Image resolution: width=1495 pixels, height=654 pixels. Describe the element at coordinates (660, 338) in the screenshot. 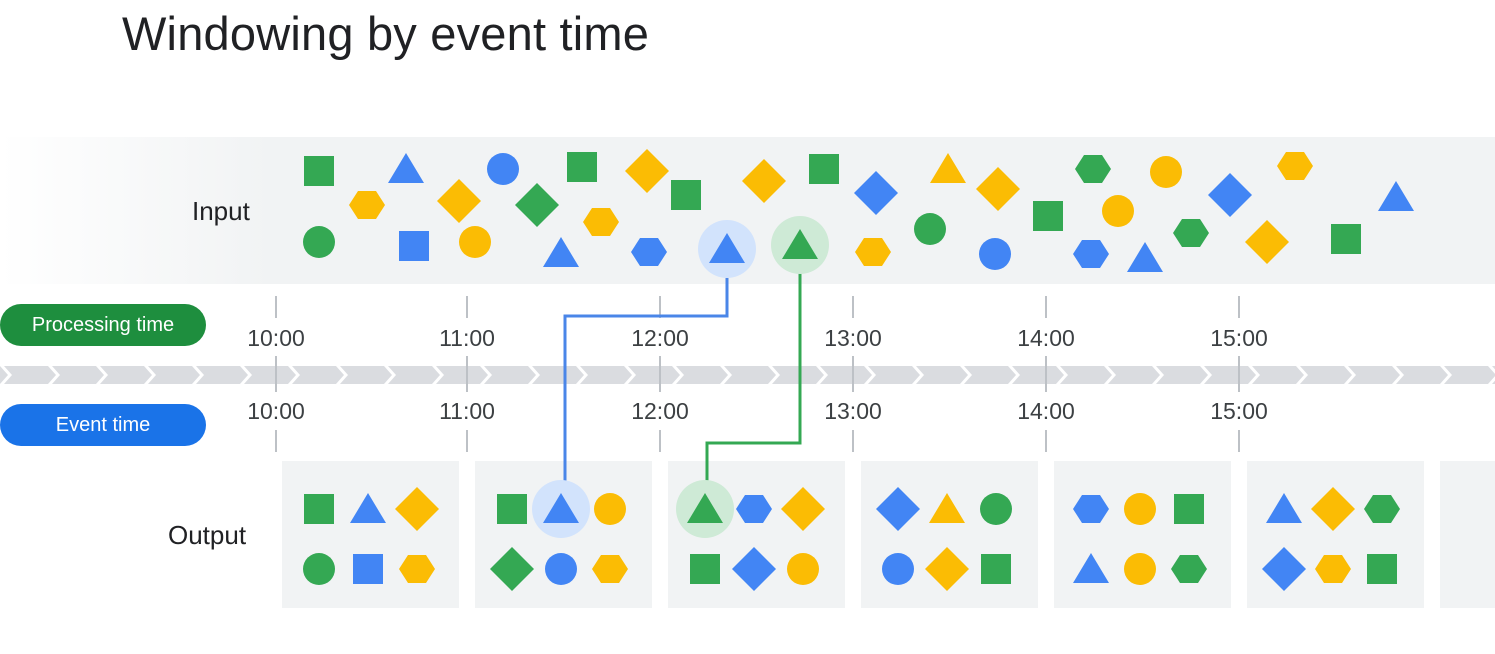

I see `processing-tick-label-2: 12:00` at that location.